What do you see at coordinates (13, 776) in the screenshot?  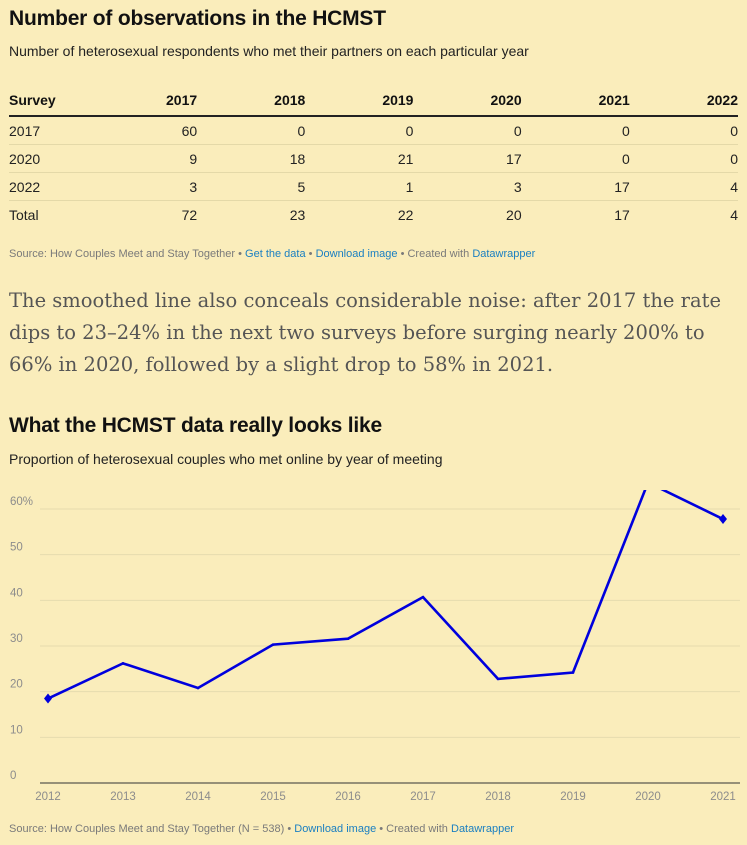 I see `y-tick-label: 0` at bounding box center [13, 776].